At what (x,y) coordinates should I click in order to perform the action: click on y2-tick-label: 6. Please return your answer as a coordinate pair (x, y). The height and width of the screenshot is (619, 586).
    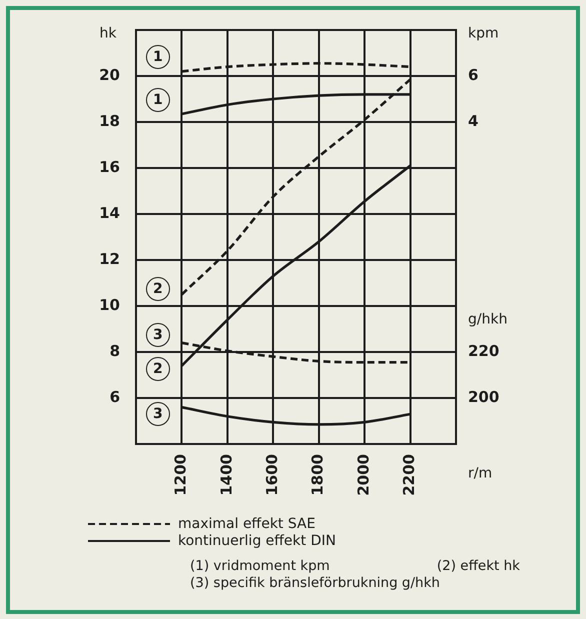
    Looking at the image, I should click on (473, 75).